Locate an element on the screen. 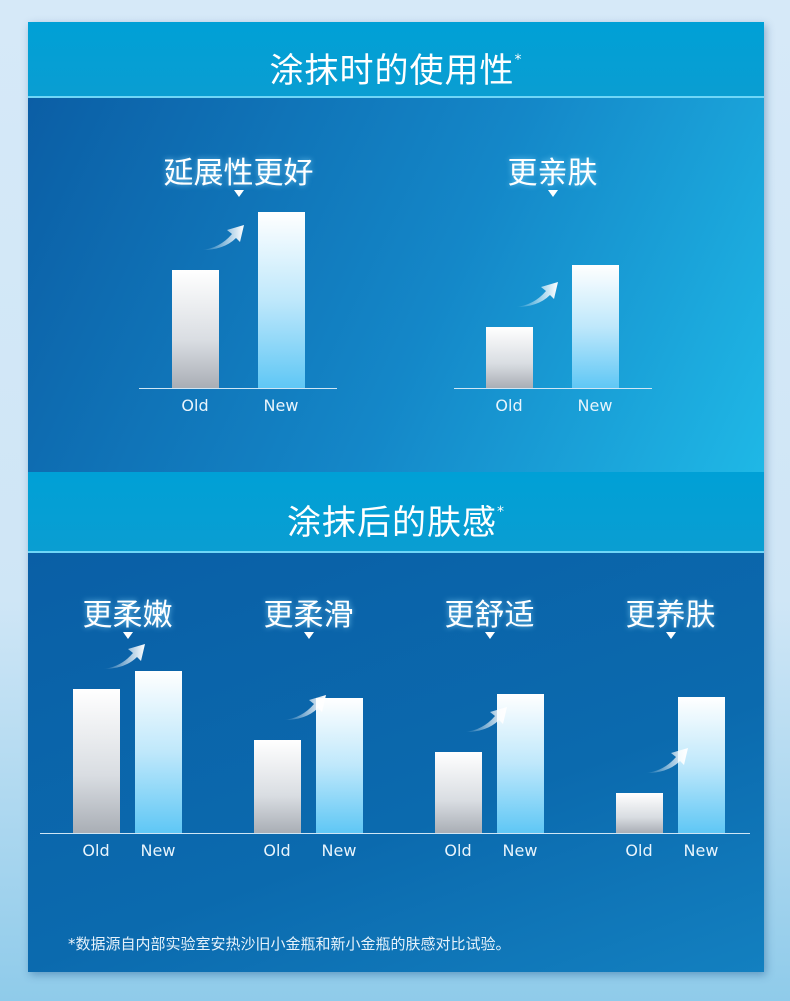  chart-title: 延展性更好 is located at coordinates (238, 173).